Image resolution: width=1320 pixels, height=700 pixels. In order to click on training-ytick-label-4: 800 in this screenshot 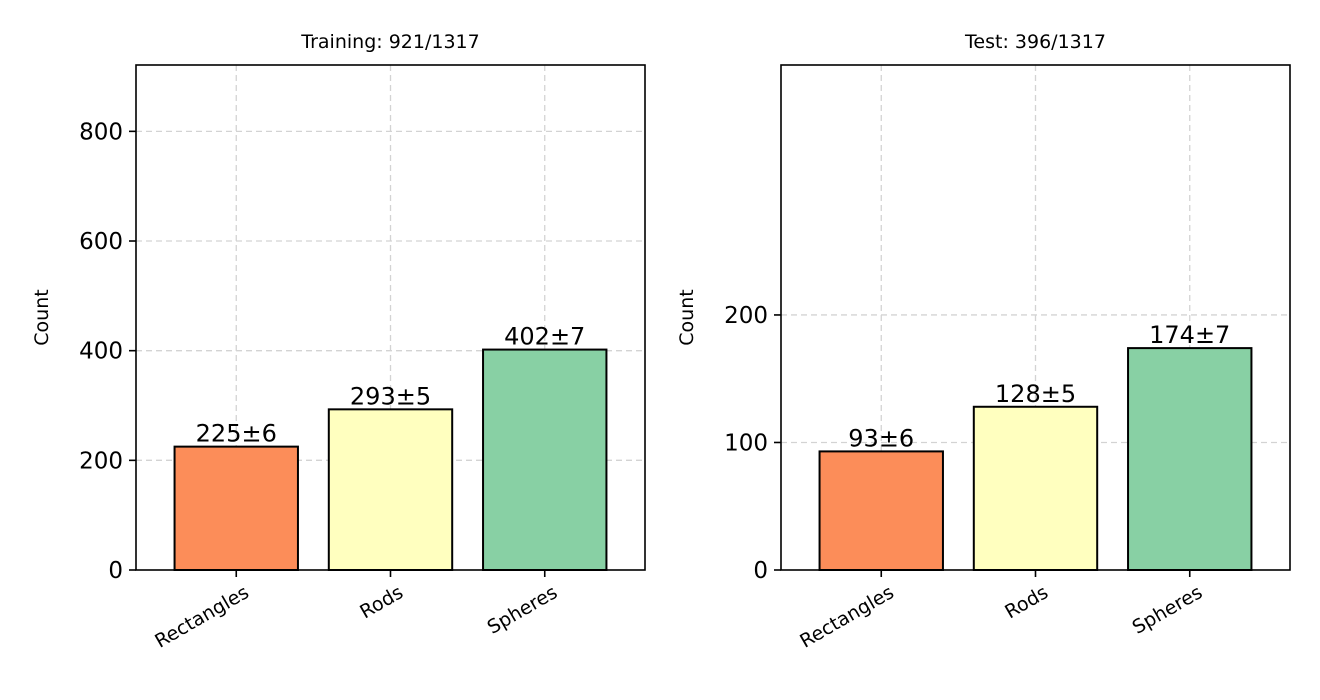, I will do `click(101, 132)`.